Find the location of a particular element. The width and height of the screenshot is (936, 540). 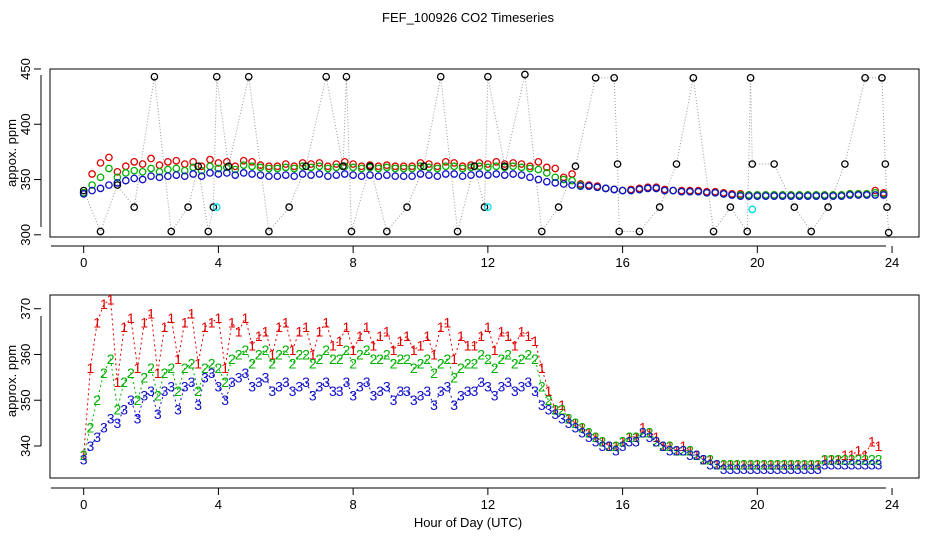

bottom-x-tick-label: 8 is located at coordinates (353, 504).